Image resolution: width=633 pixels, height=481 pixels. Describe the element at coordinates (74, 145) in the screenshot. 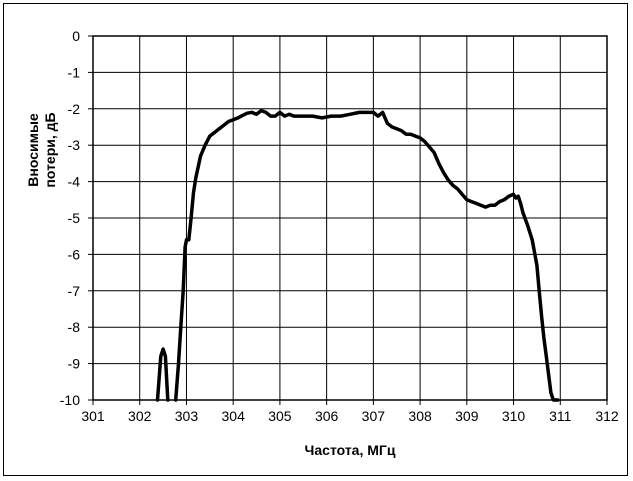

I see `y-tick-label: -3` at that location.